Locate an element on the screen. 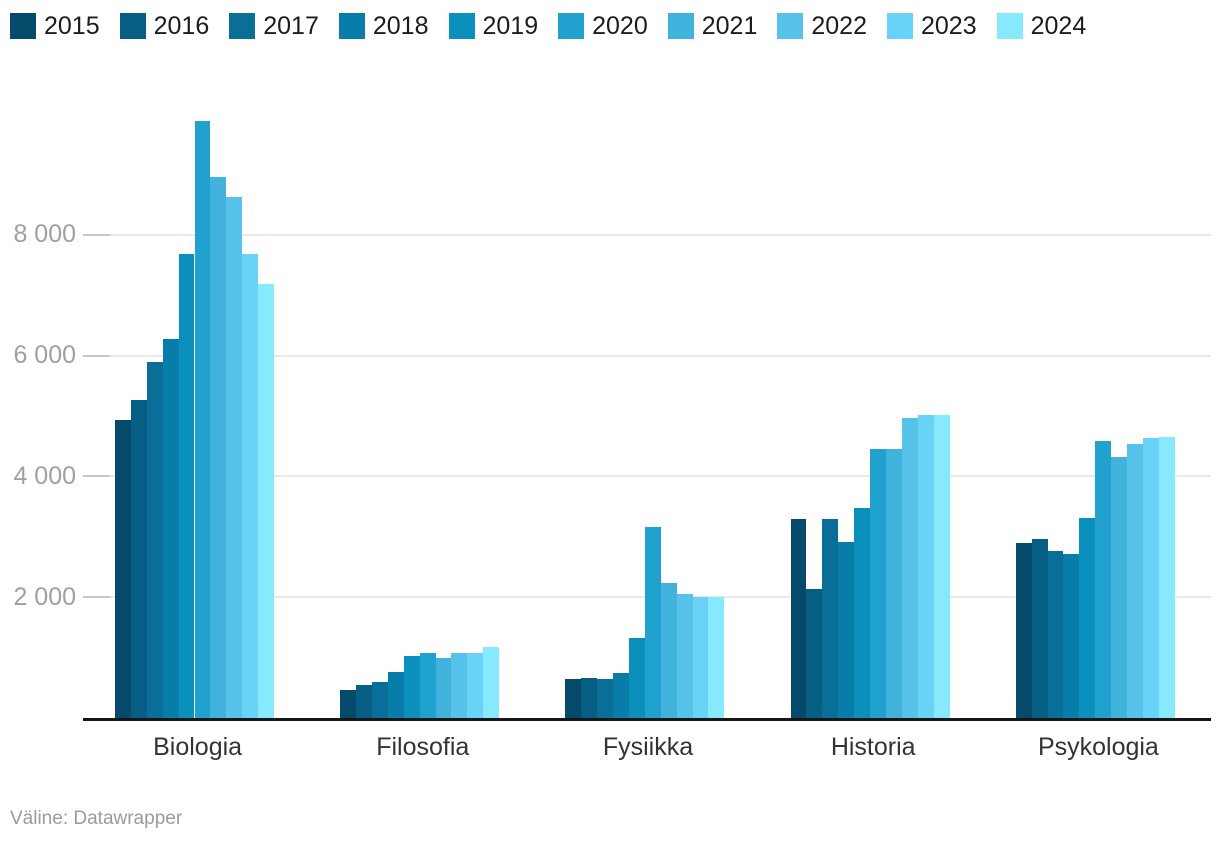 The height and width of the screenshot is (844, 1220). bar-2024-filosofia is located at coordinates (491, 682).